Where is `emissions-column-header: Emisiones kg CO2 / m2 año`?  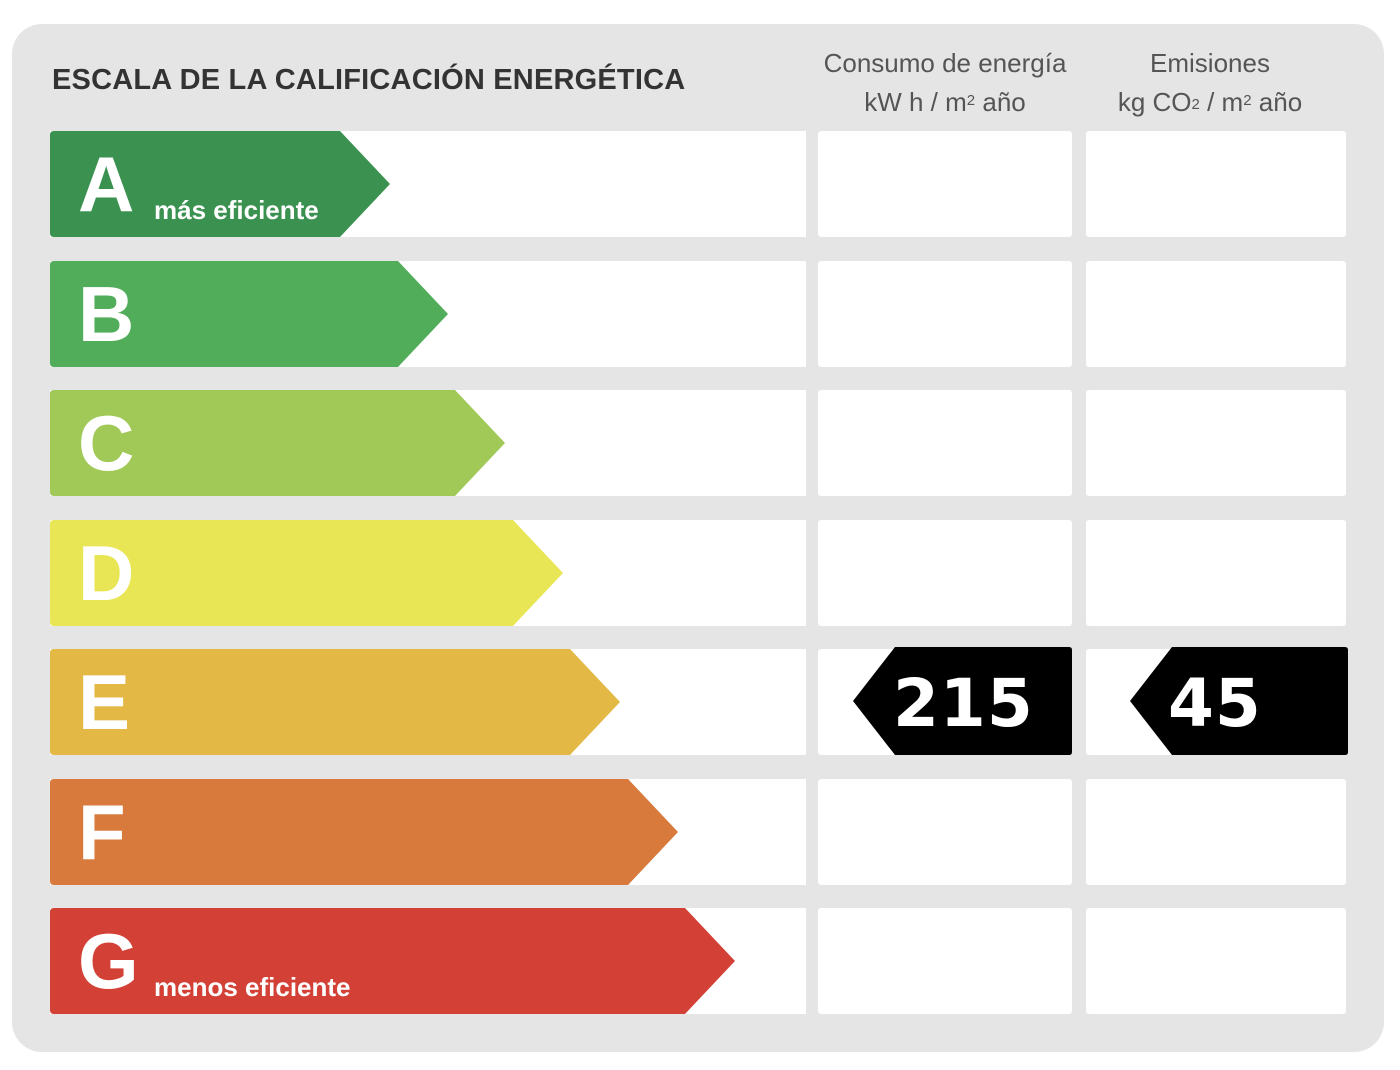
emissions-column-header: Emisiones kg CO2 / m2 año is located at coordinates (1210, 83).